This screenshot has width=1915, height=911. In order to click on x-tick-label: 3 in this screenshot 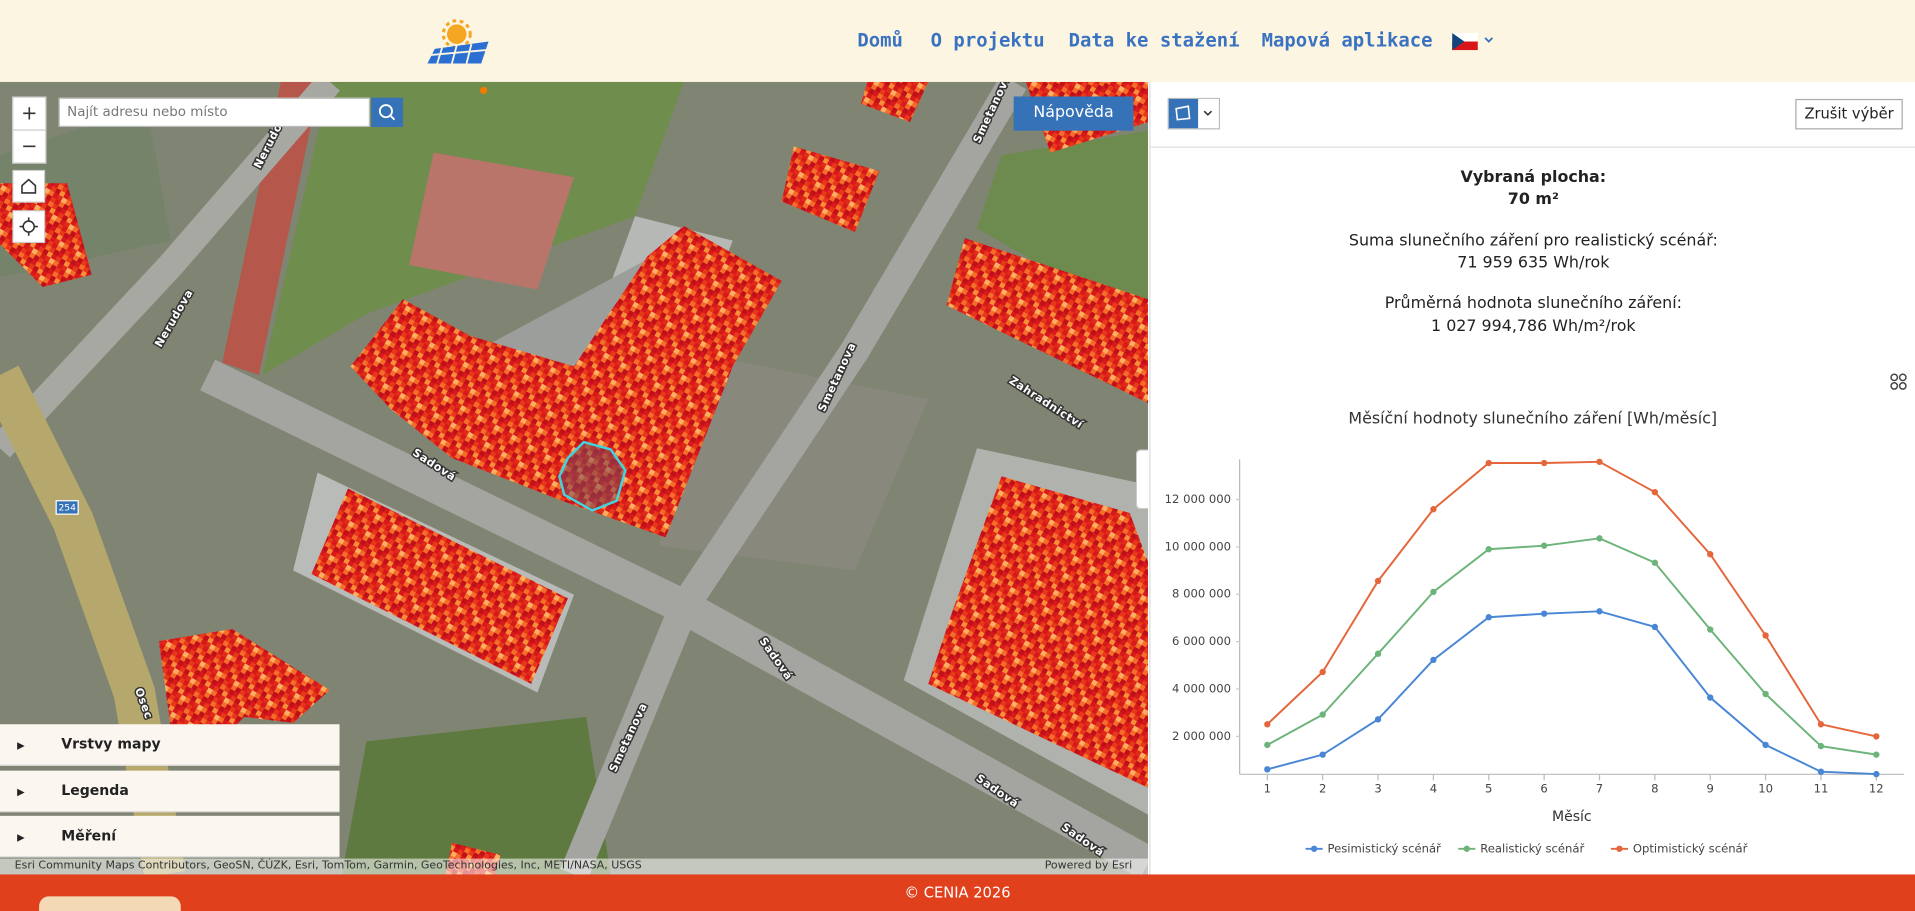, I will do `click(1377, 788)`.